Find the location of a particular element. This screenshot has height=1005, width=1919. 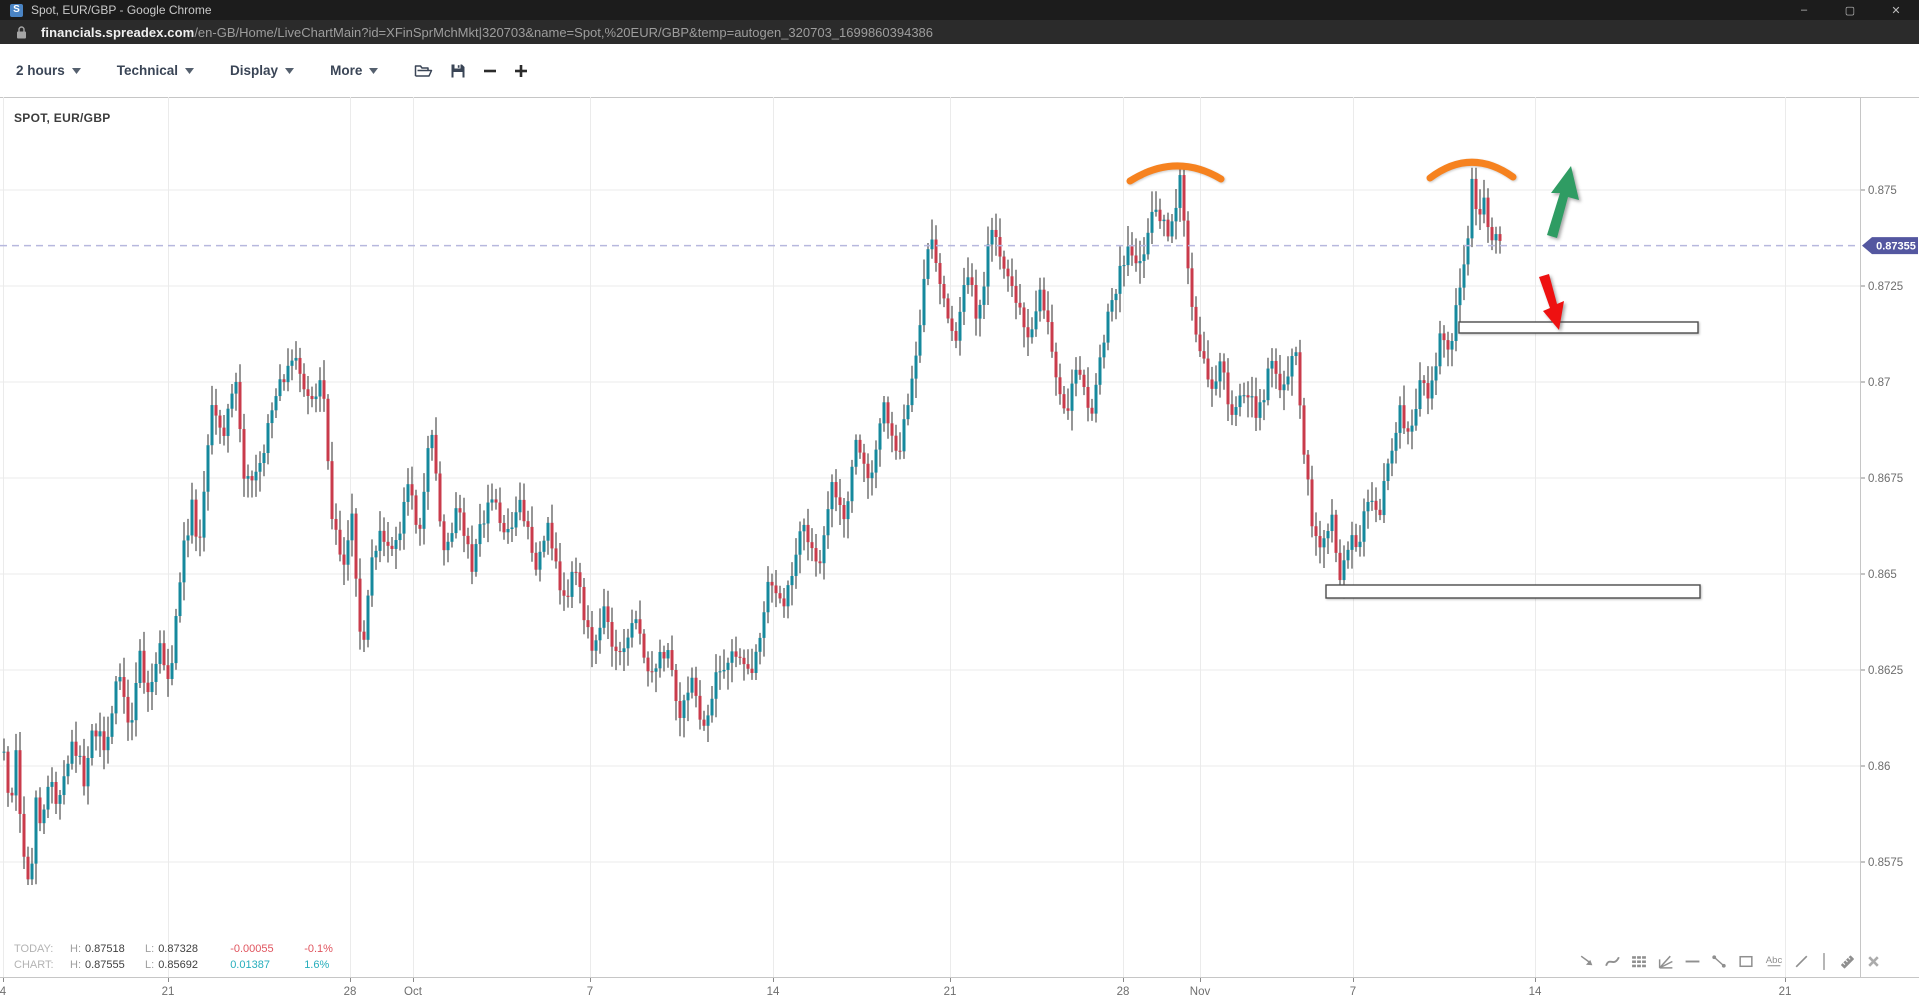

y-axis-label: 0.8625 is located at coordinates (1885, 671).